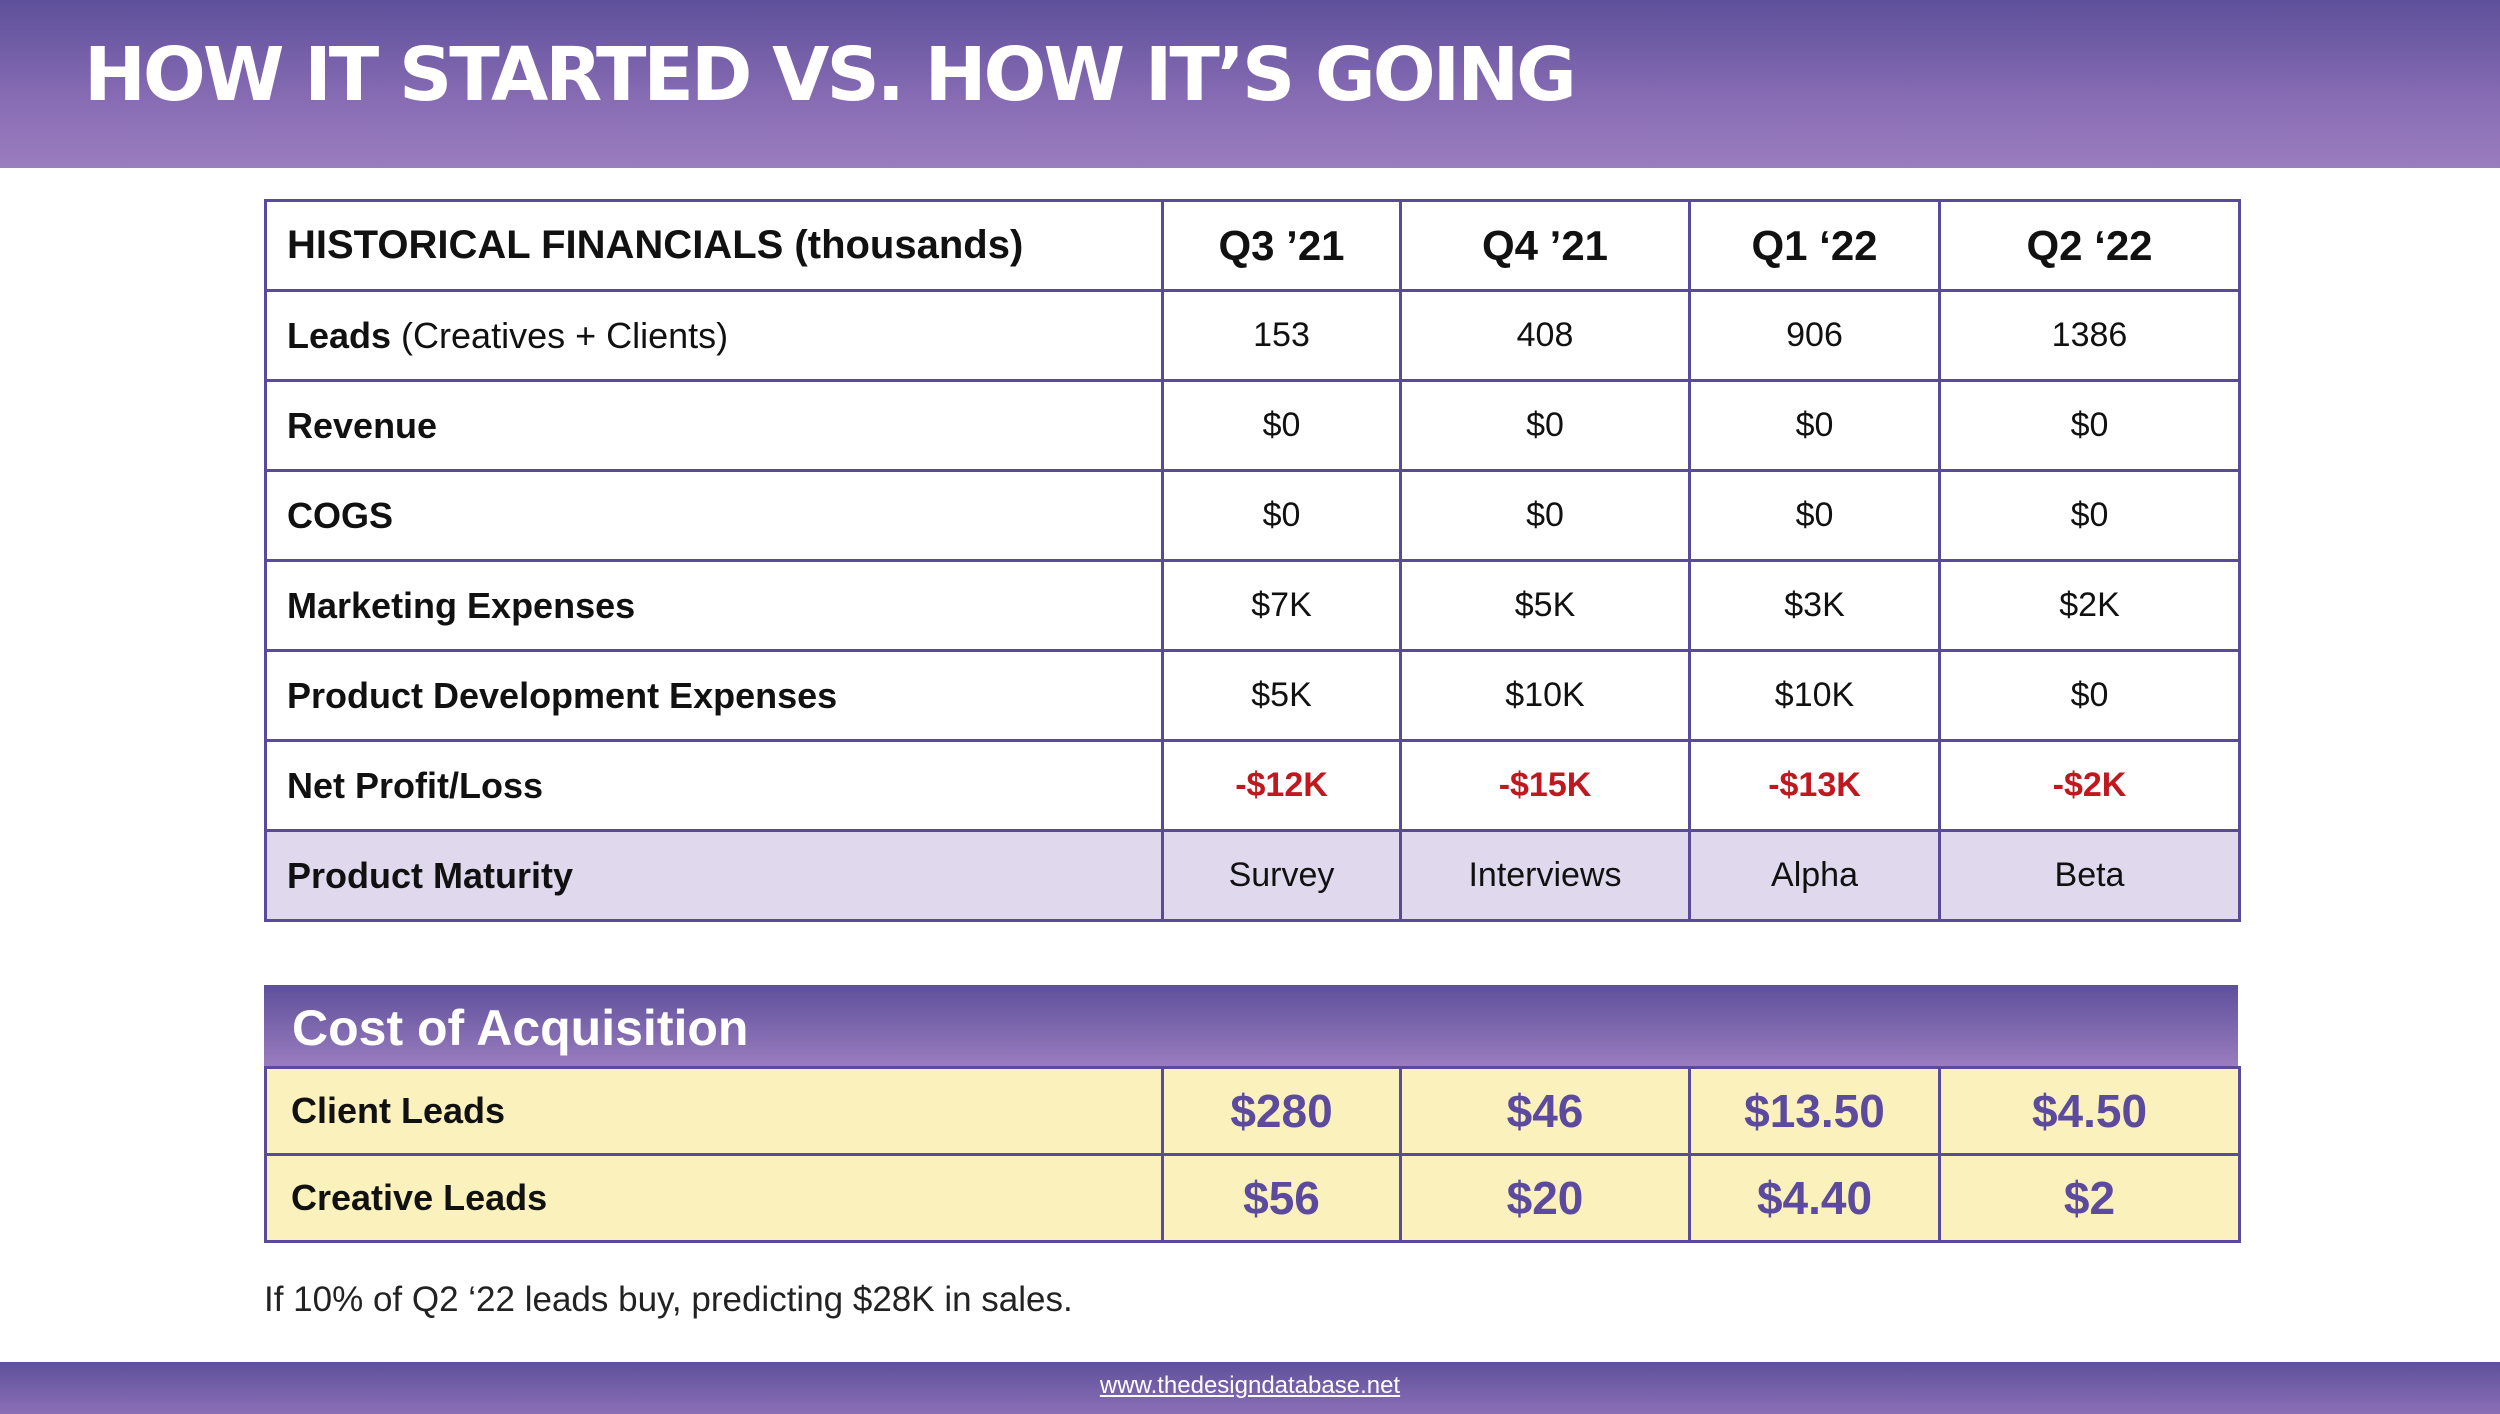  I want to click on table-cell: 153, so click(1281, 335).